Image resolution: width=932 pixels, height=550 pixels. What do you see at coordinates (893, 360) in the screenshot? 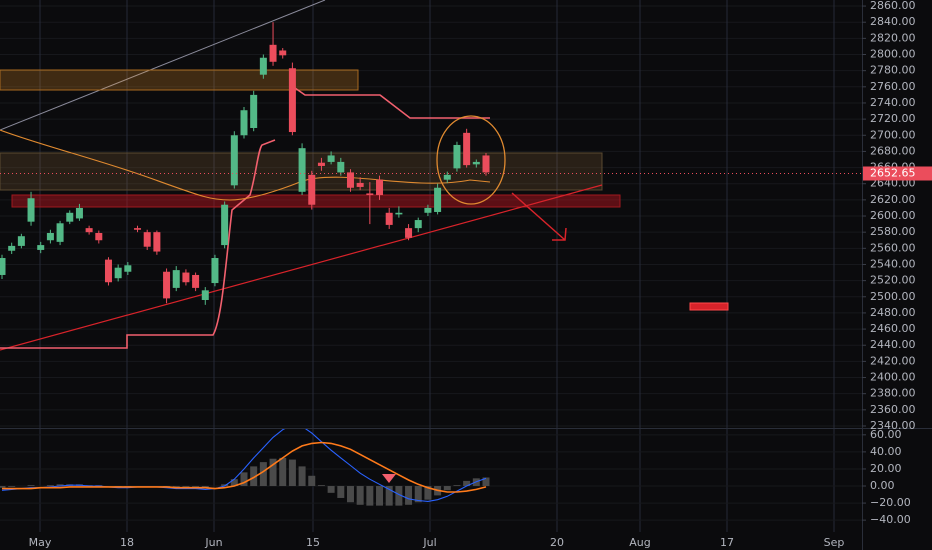
I see `y-tick-label: 2420.00` at bounding box center [893, 360].